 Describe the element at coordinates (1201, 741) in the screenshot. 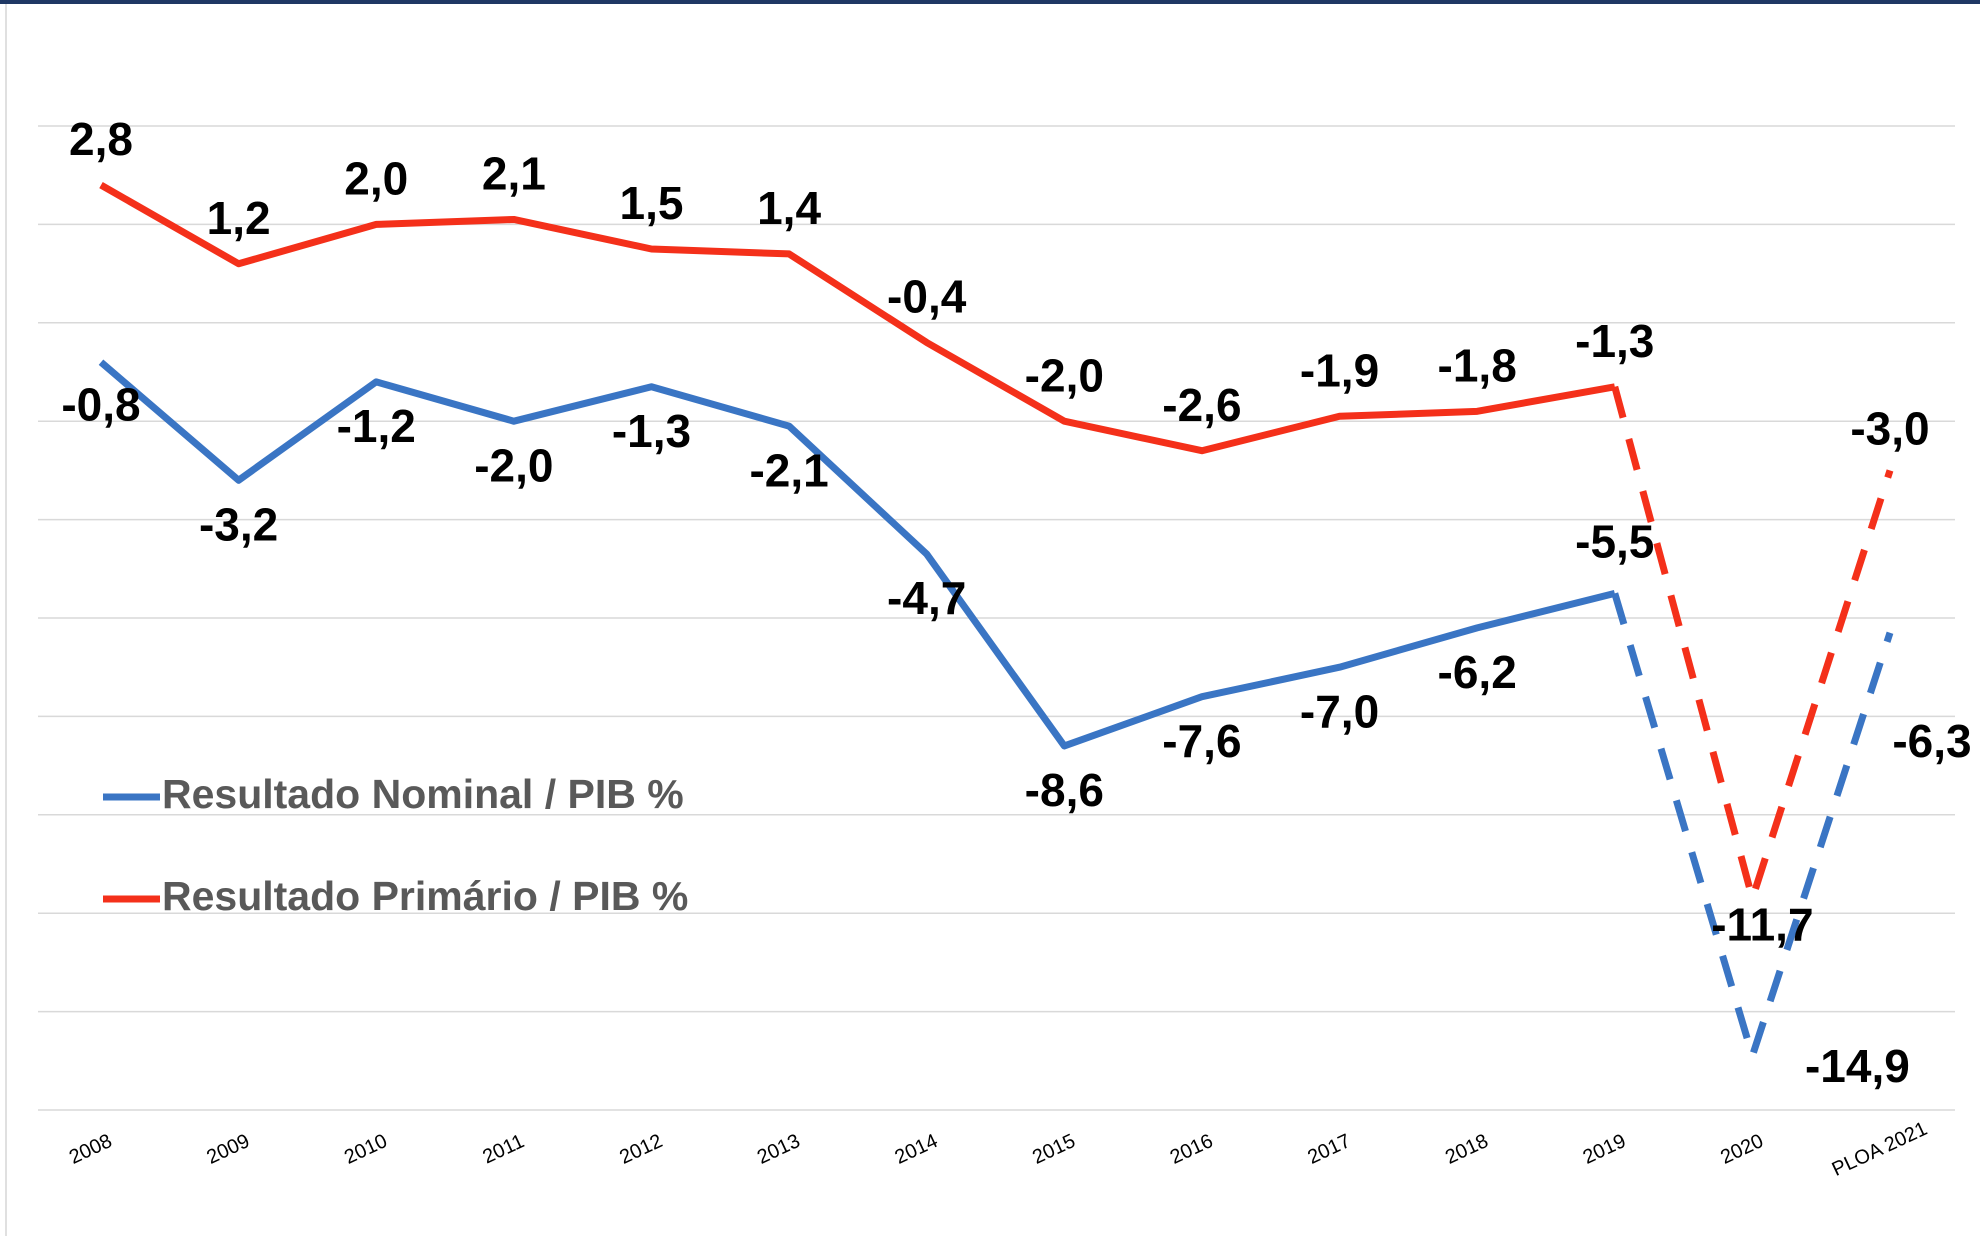

I see `data-label: -7,6` at that location.